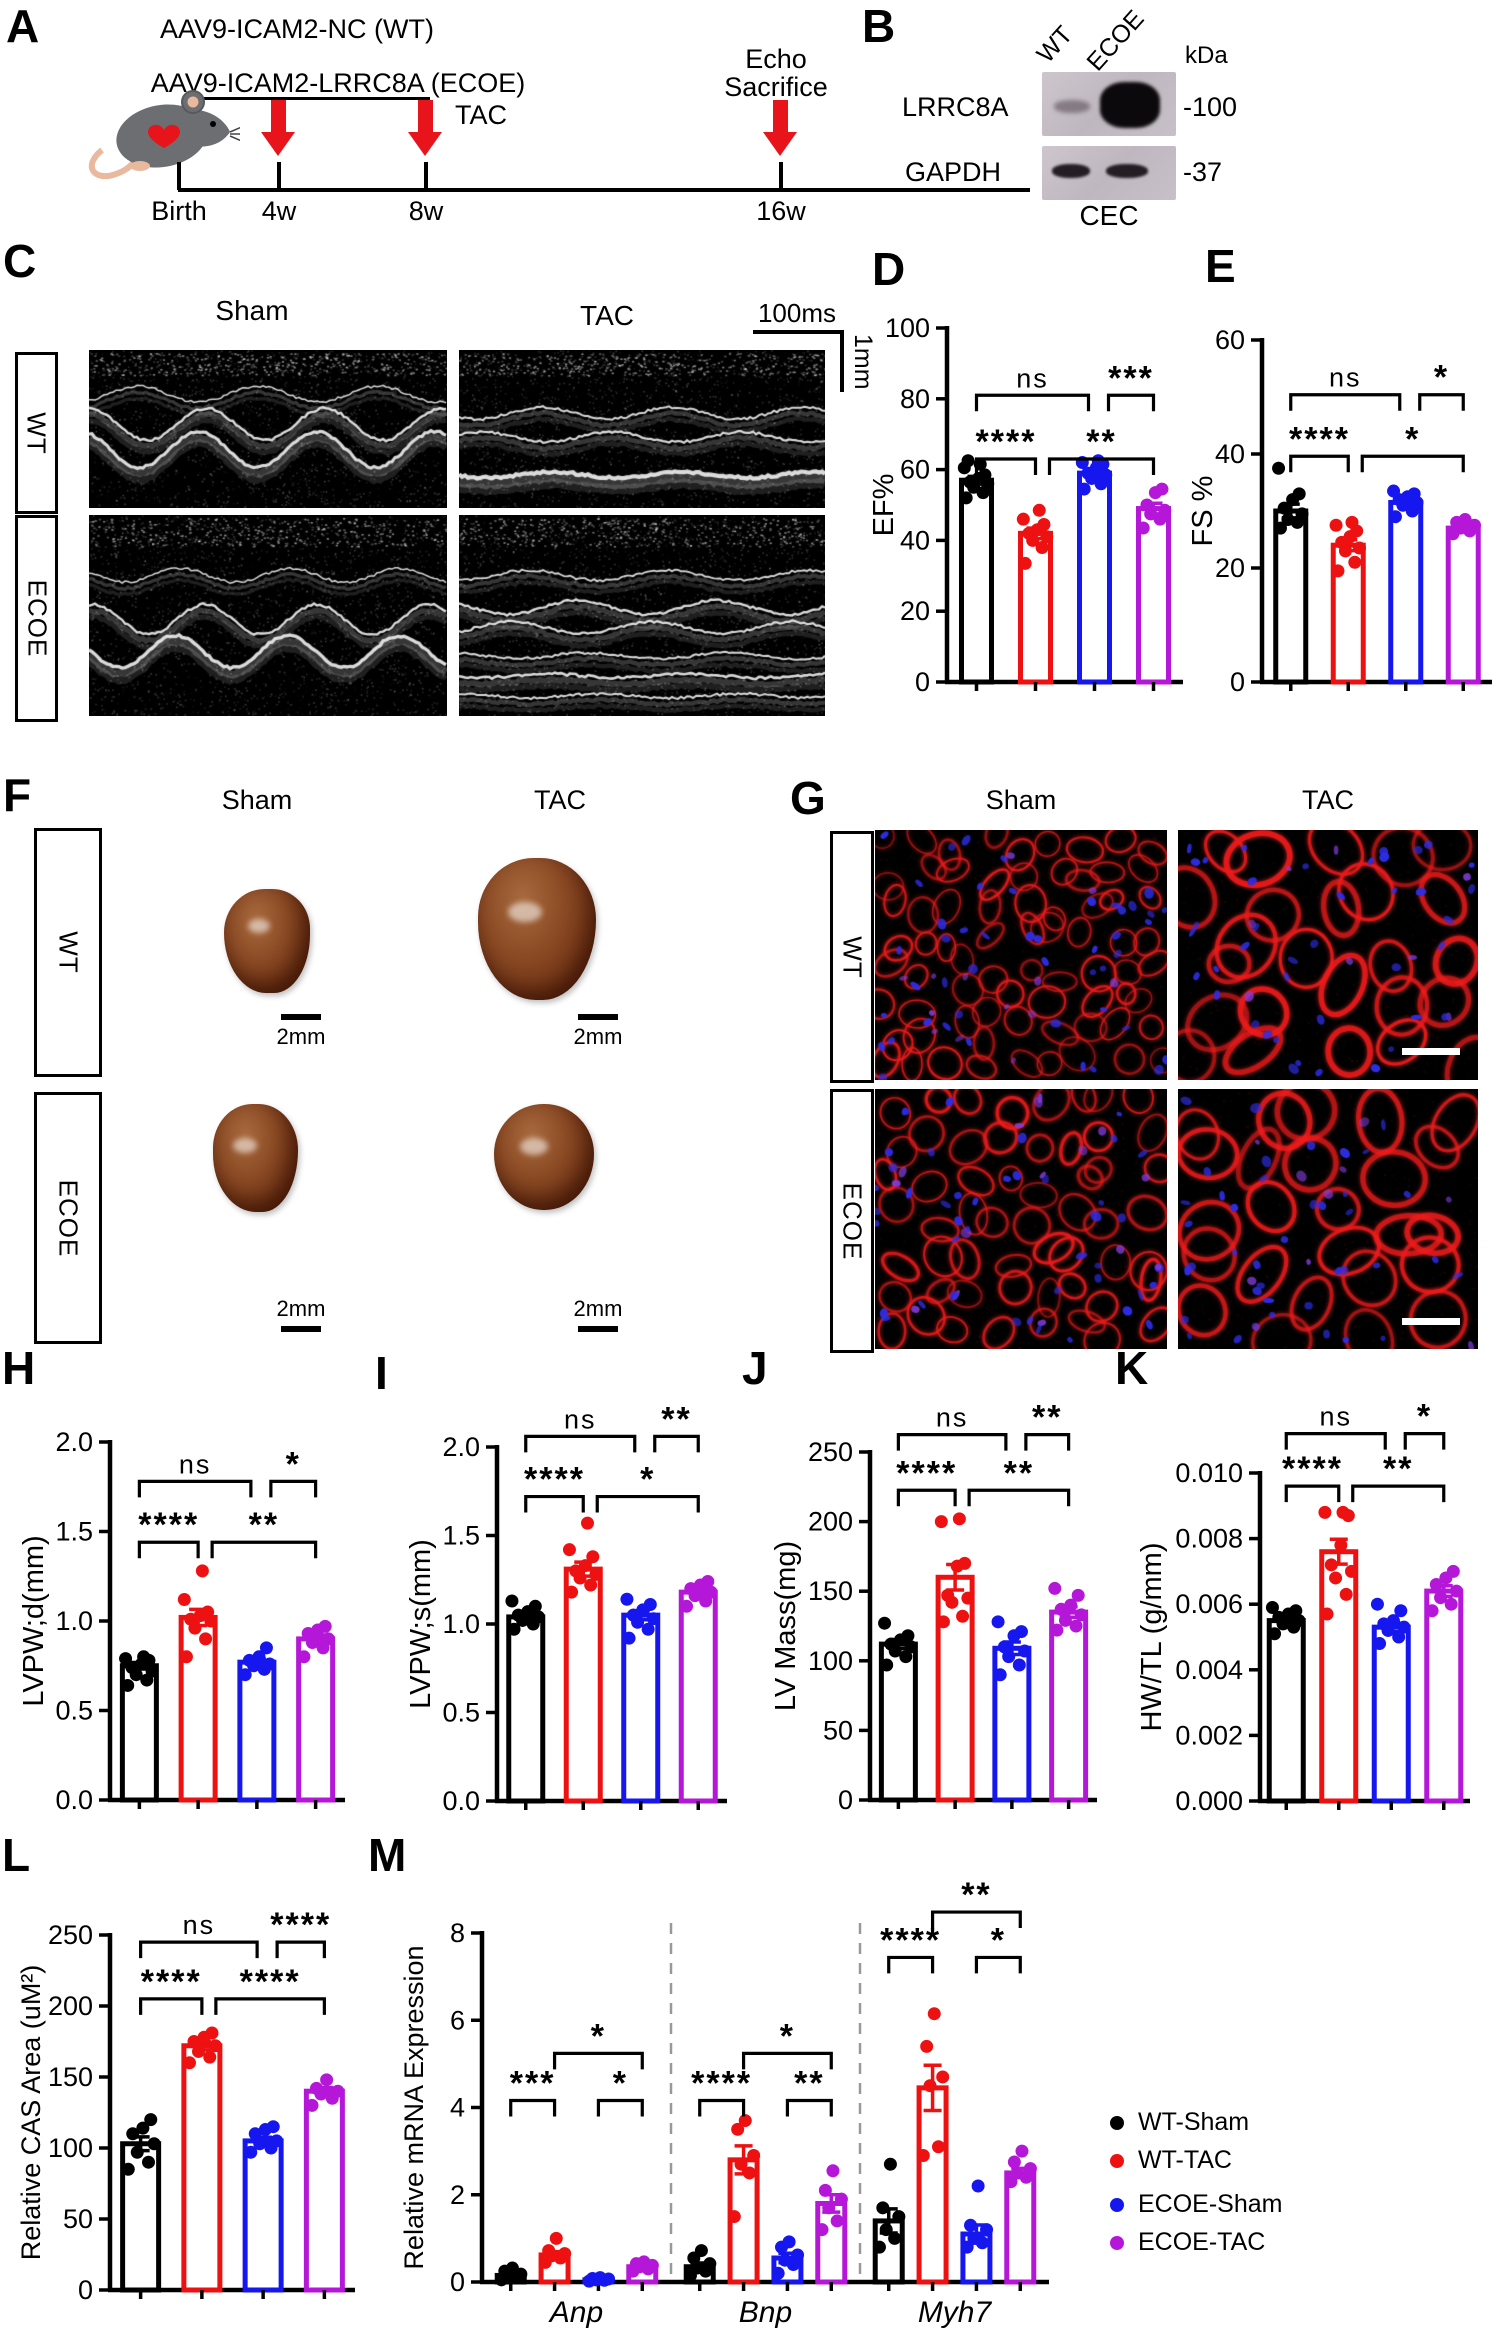 This screenshot has height=2333, width=1500. I want to click on panel-letter-C: C, so click(20, 261).